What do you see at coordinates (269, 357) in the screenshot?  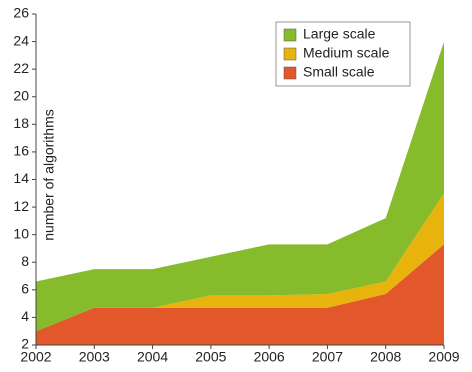 I see `x-tick-label: 2006` at bounding box center [269, 357].